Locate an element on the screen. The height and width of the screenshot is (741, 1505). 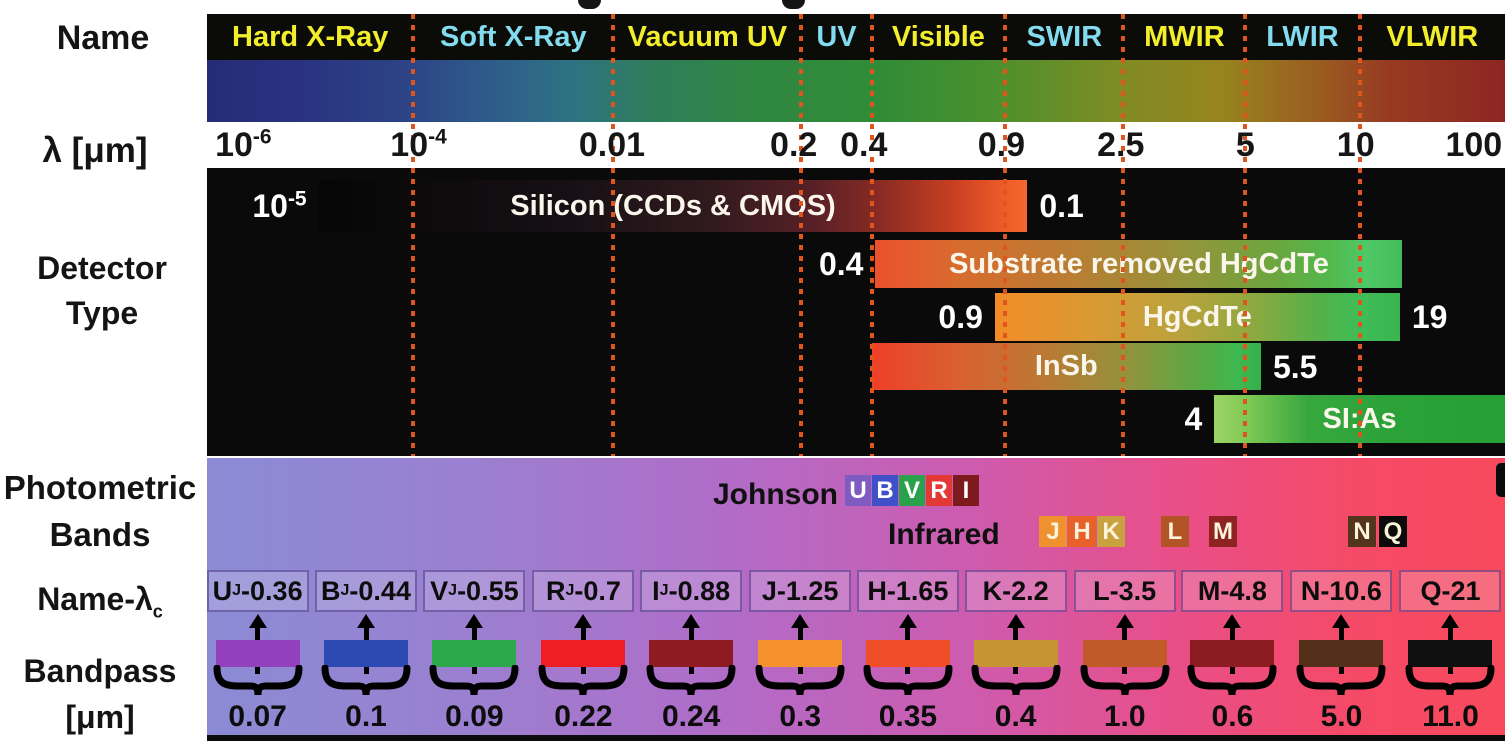
row-label-wavelength: λ [μm] is located at coordinates (95, 150).